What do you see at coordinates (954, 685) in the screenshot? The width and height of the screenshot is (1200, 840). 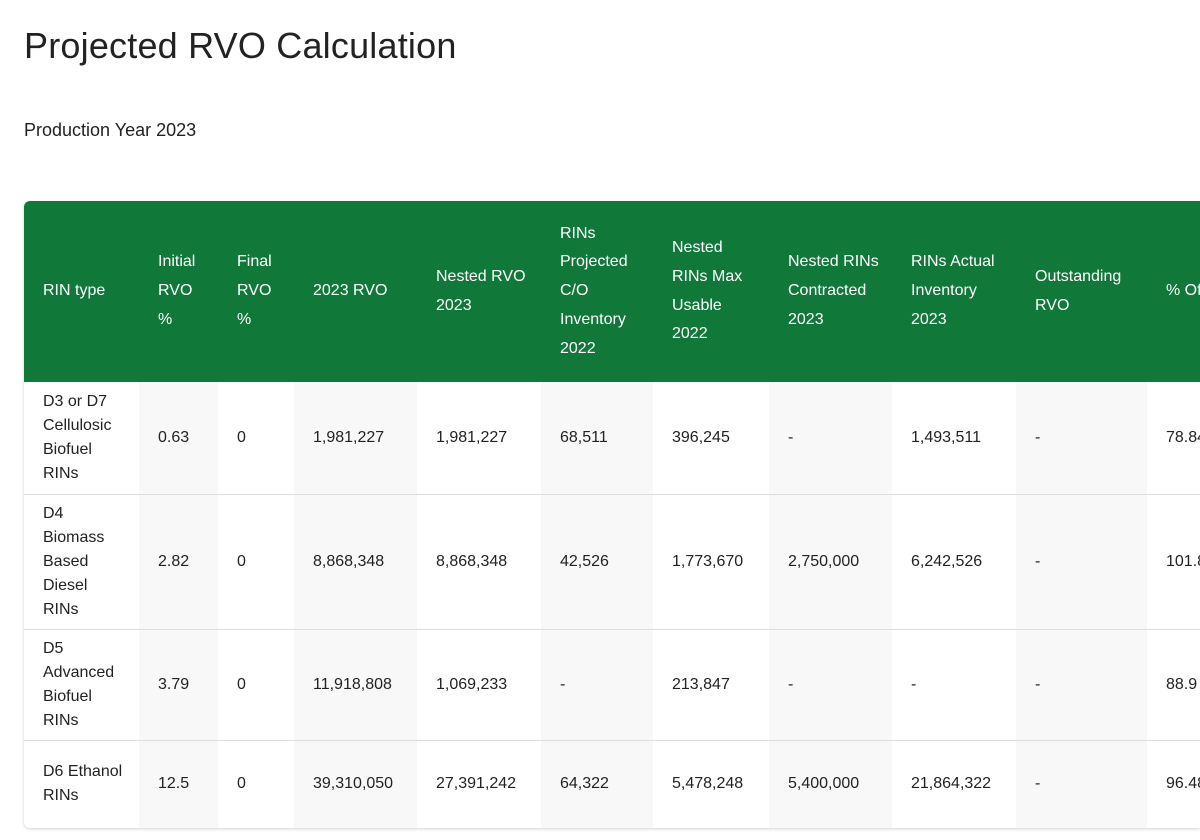 I see `cell-actual-inventory-2023: -` at bounding box center [954, 685].